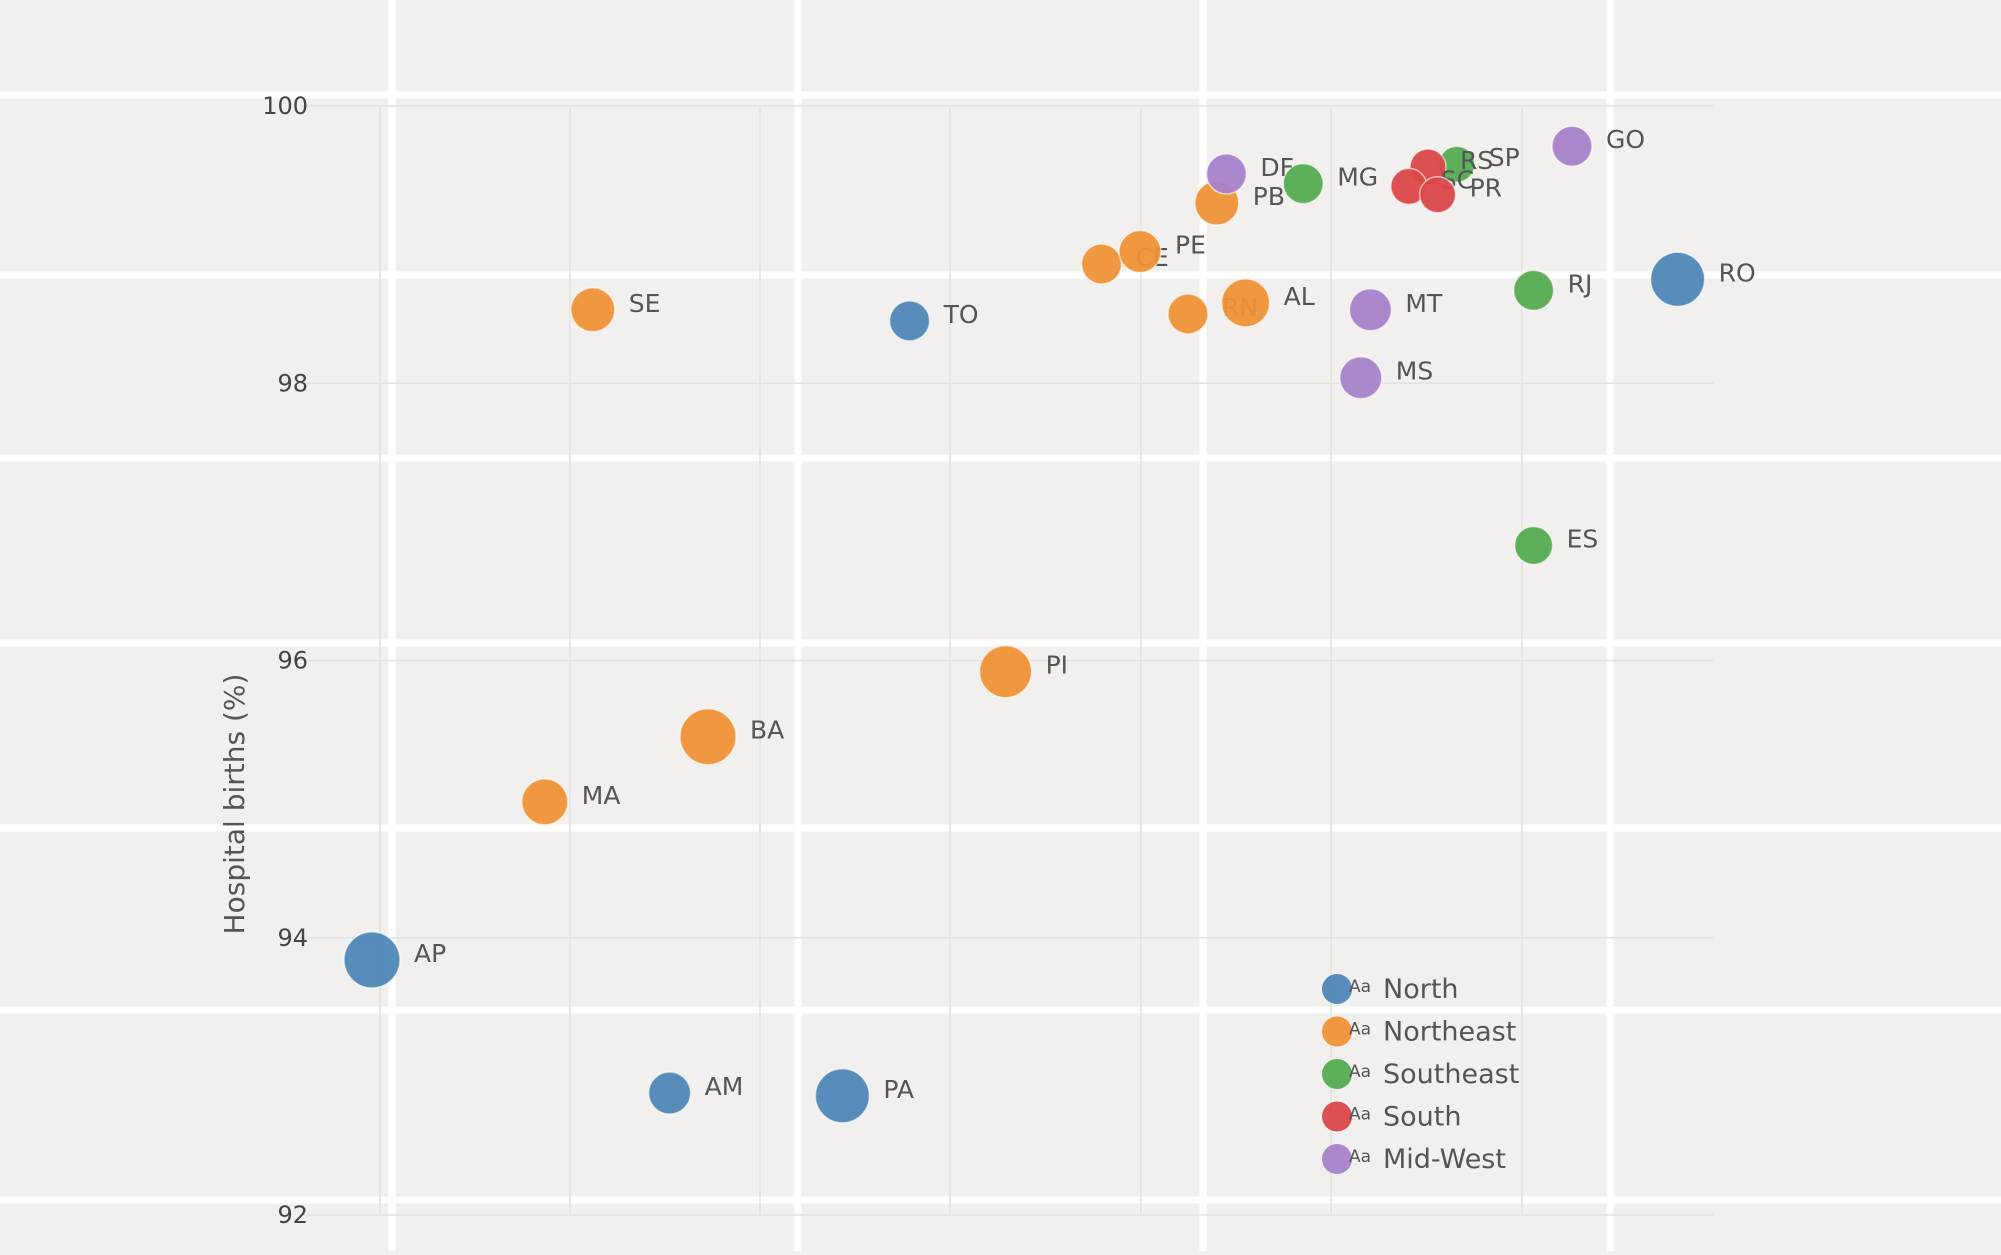  I want to click on point-label: RO, so click(1737, 272).